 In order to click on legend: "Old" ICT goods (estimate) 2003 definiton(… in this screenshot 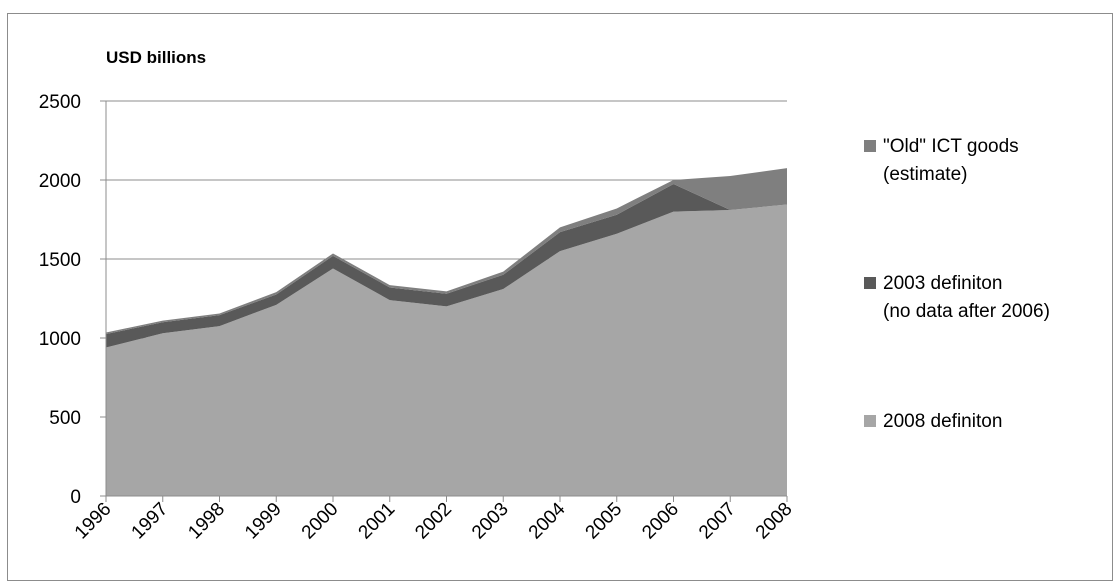, I will do `click(957, 284)`.